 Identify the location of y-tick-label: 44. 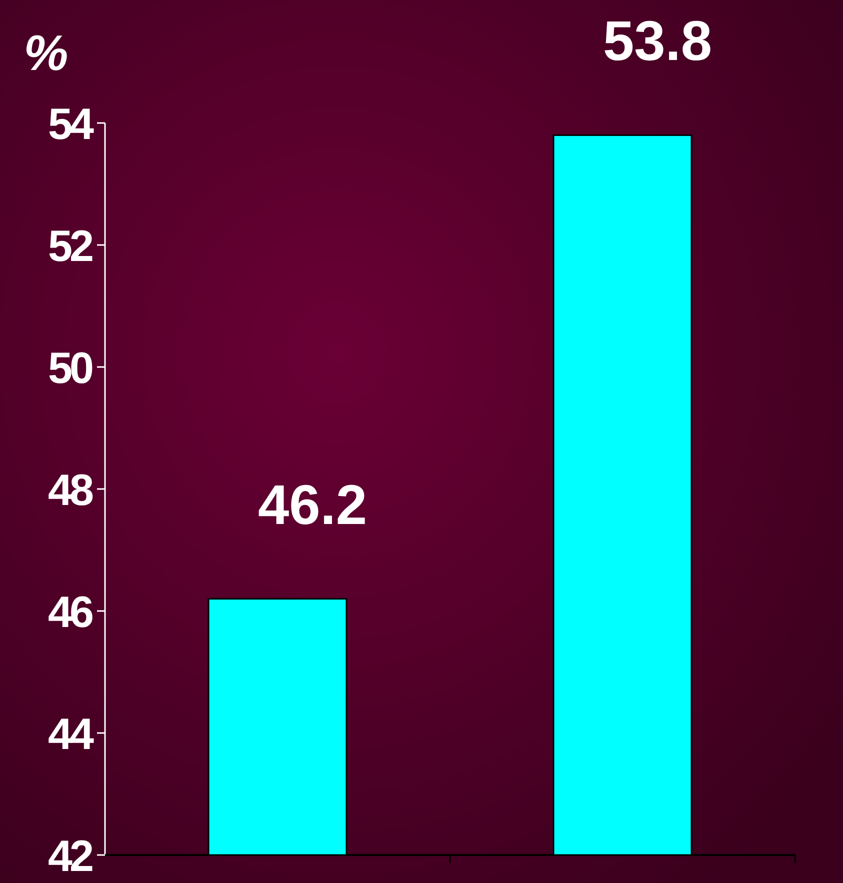
(71, 734).